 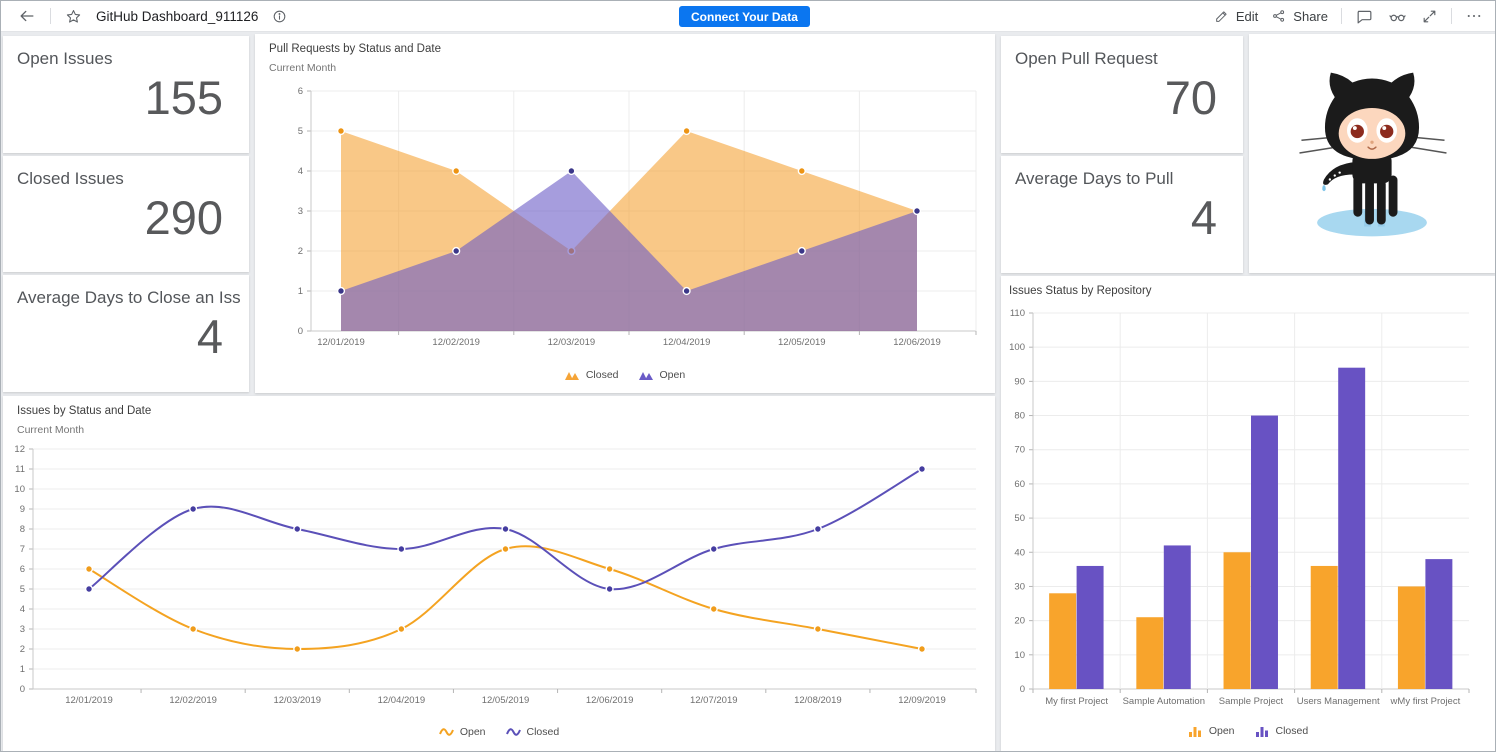 What do you see at coordinates (1019, 552) in the screenshot?
I see `svg-text: 40` at bounding box center [1019, 552].